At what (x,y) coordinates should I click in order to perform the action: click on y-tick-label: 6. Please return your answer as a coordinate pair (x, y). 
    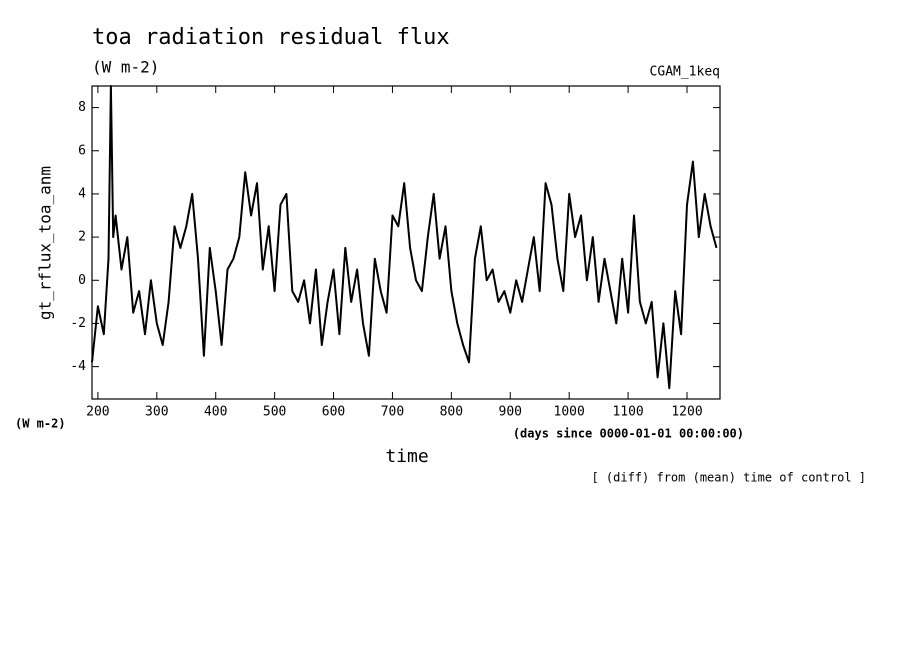
    Looking at the image, I should click on (82, 150).